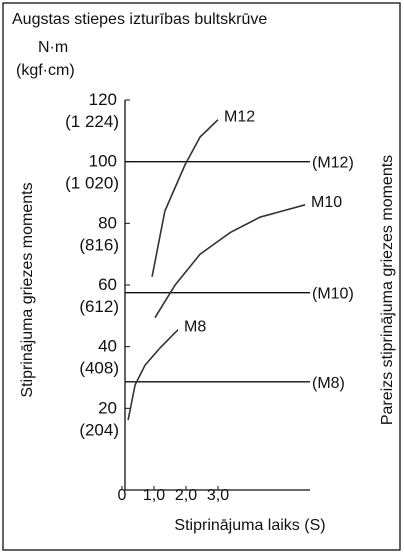 The width and height of the screenshot is (404, 554). What do you see at coordinates (218, 495) in the screenshot?
I see `x-tick-label: 3,0` at bounding box center [218, 495].